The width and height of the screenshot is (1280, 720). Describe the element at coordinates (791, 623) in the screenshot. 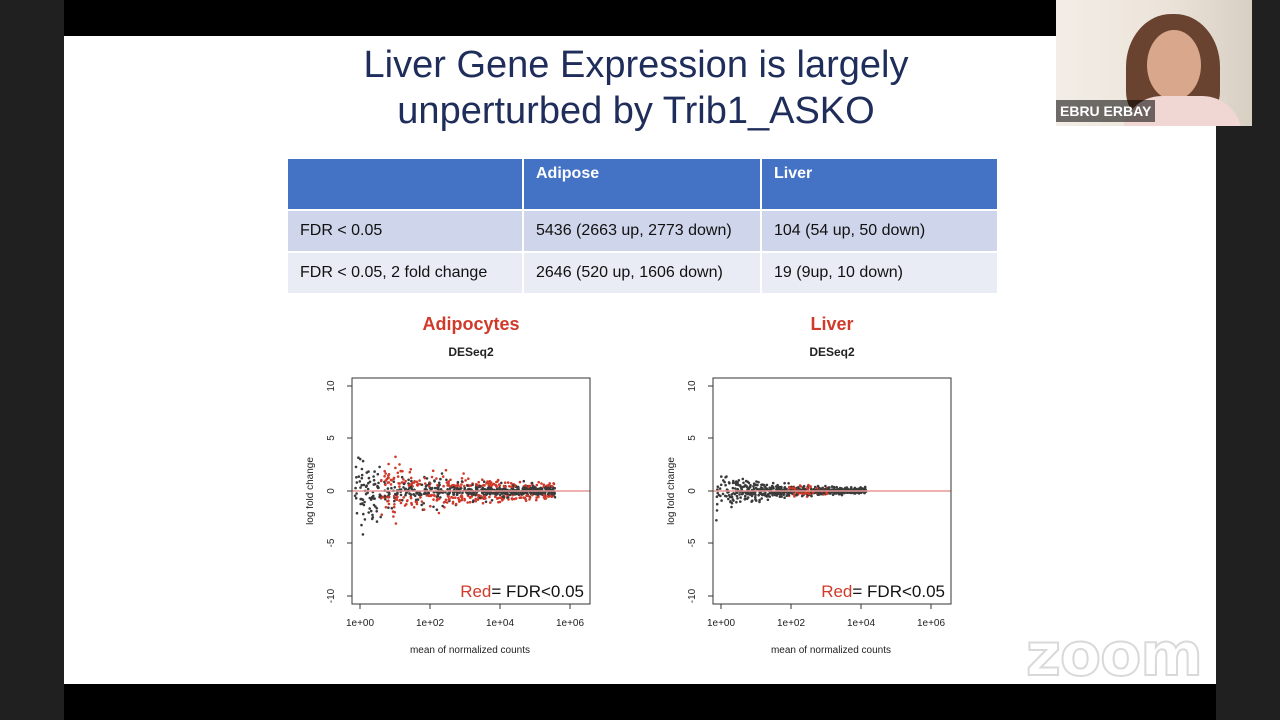

I see `x-tick-label: 1e+02` at that location.